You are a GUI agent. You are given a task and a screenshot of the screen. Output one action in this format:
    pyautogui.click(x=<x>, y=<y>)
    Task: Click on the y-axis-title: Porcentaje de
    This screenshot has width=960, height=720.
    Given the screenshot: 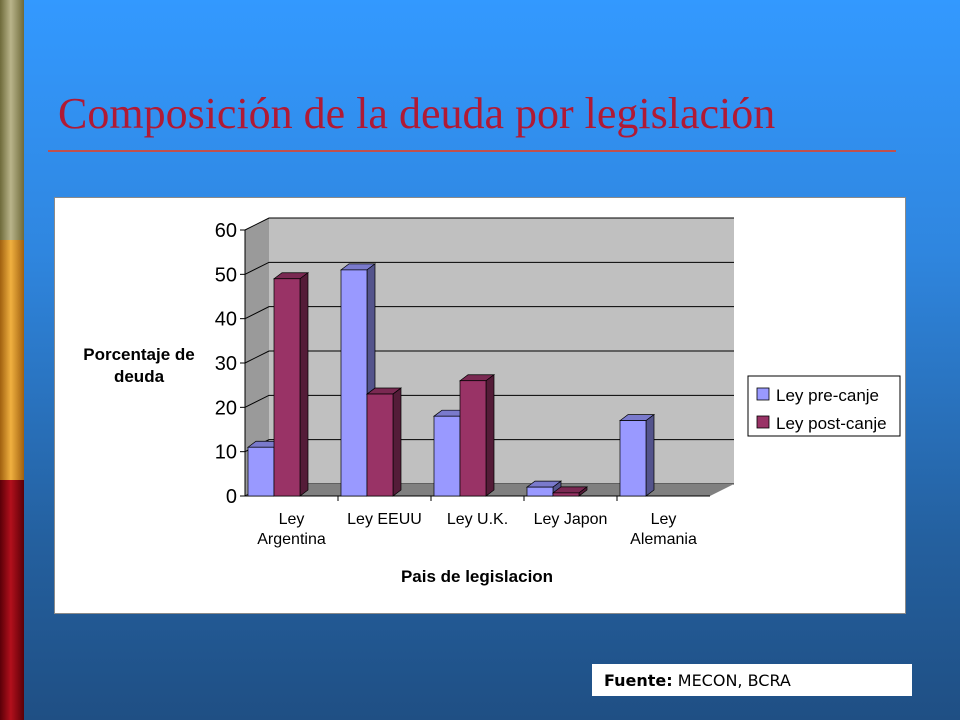 What is the action you would take?
    pyautogui.click(x=139, y=354)
    